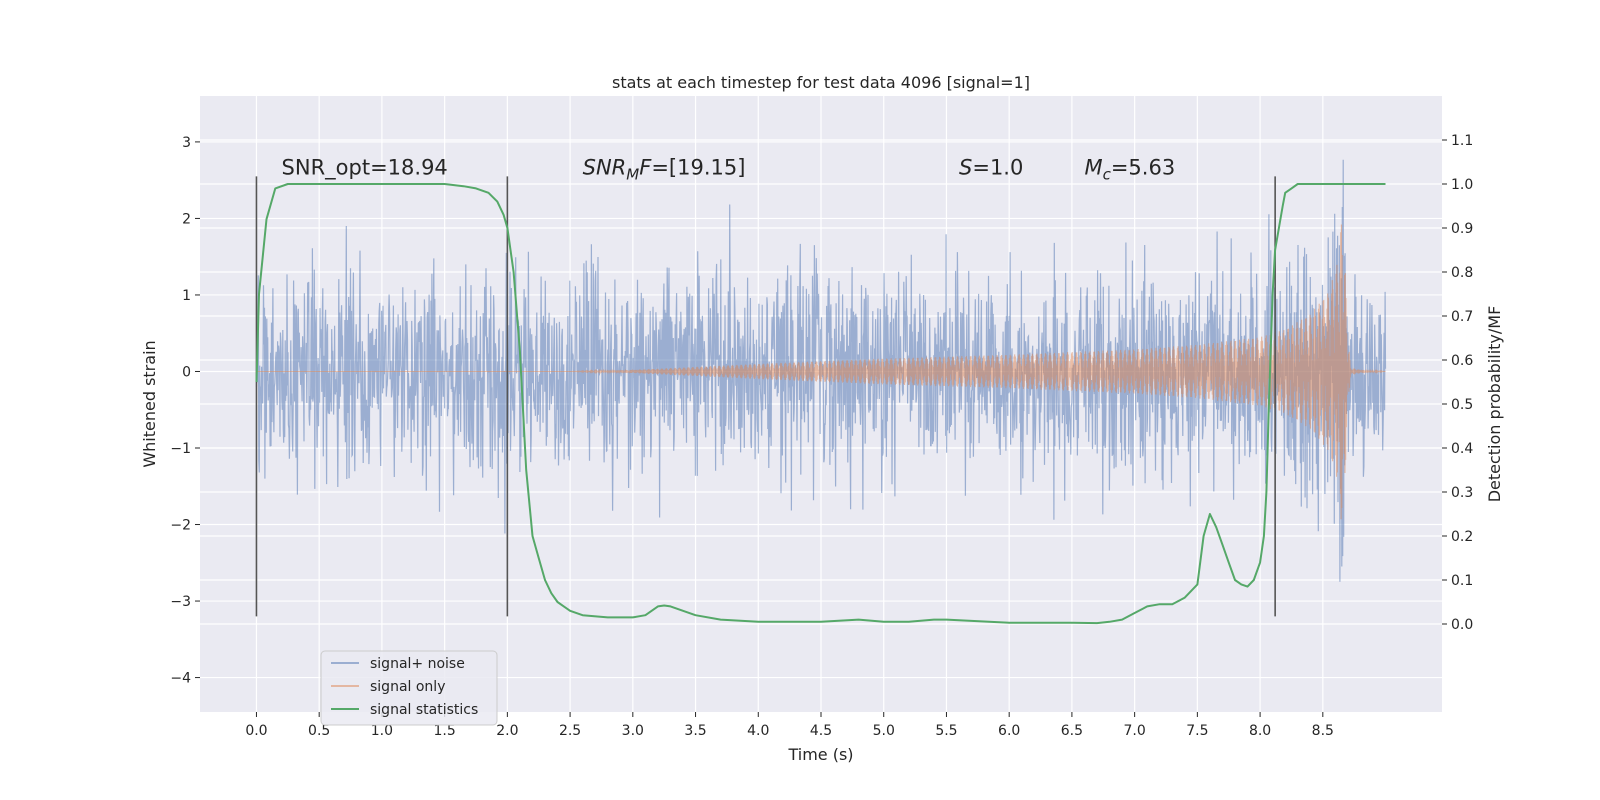 The image size is (1600, 800). Describe the element at coordinates (382, 731) in the screenshot. I see `x-tick-label: 1.0` at that location.